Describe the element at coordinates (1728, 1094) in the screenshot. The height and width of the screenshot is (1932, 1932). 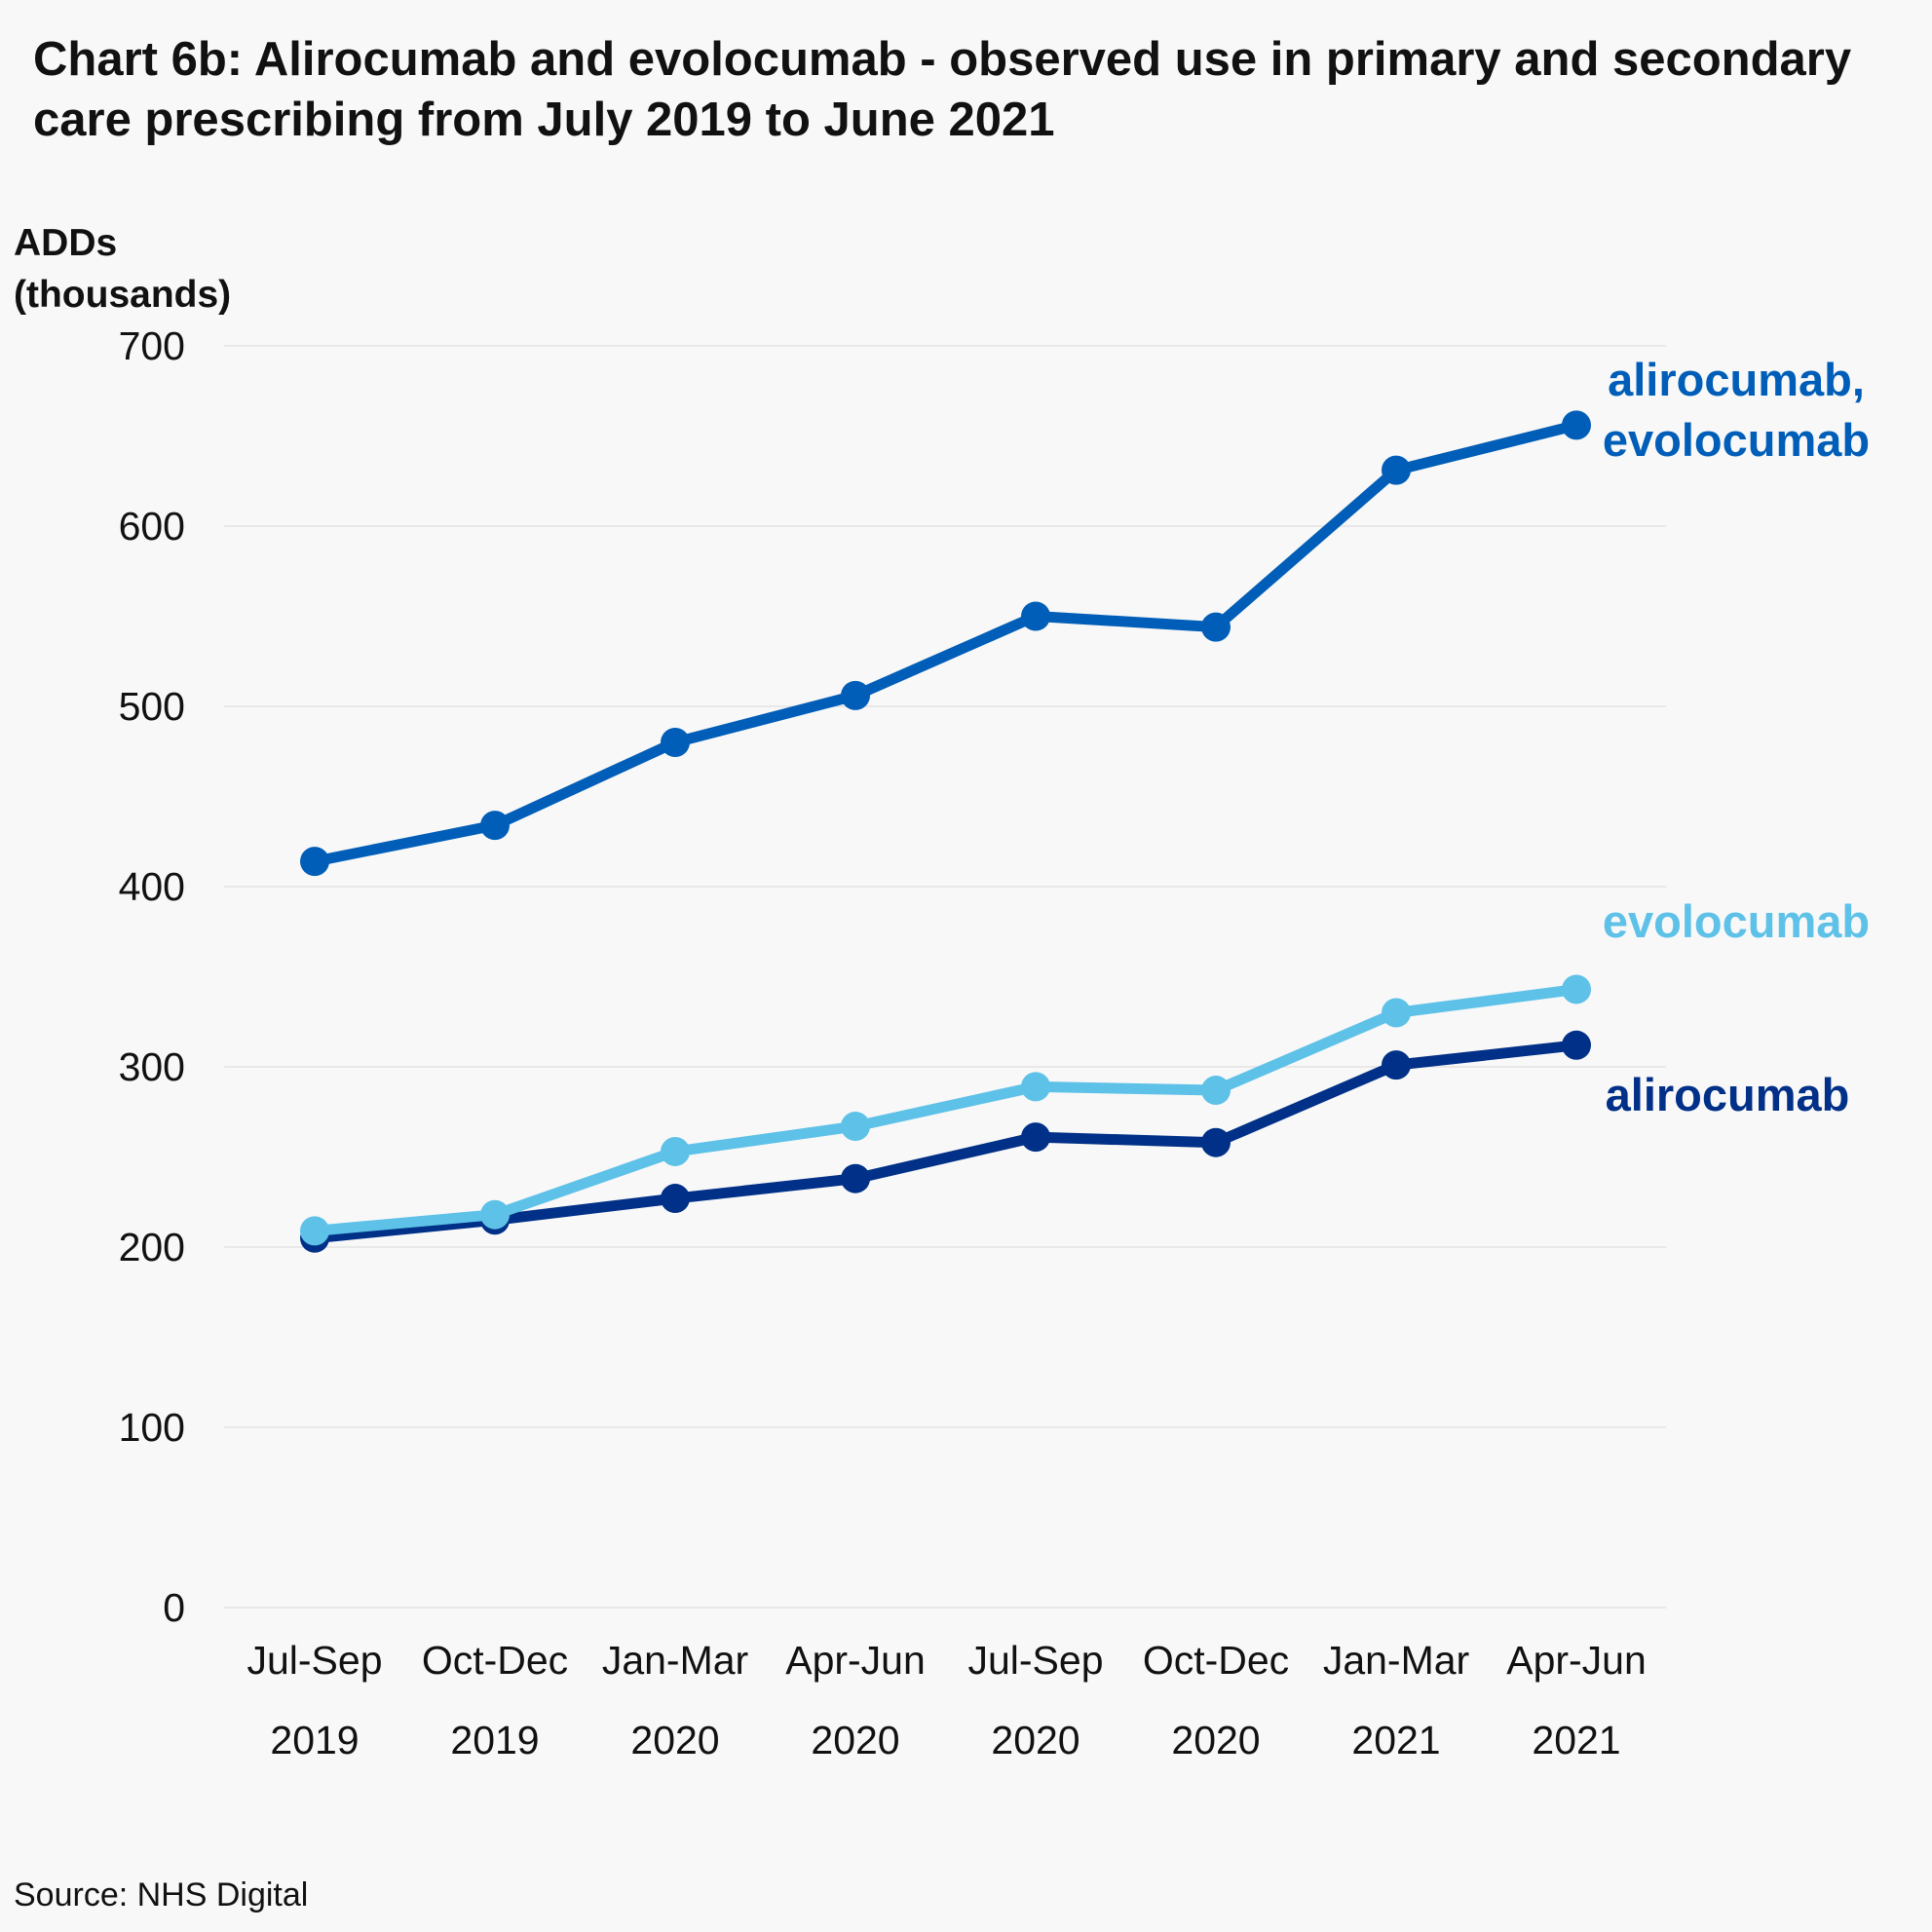
I see `series-label-0-line-0: alirocumab` at that location.